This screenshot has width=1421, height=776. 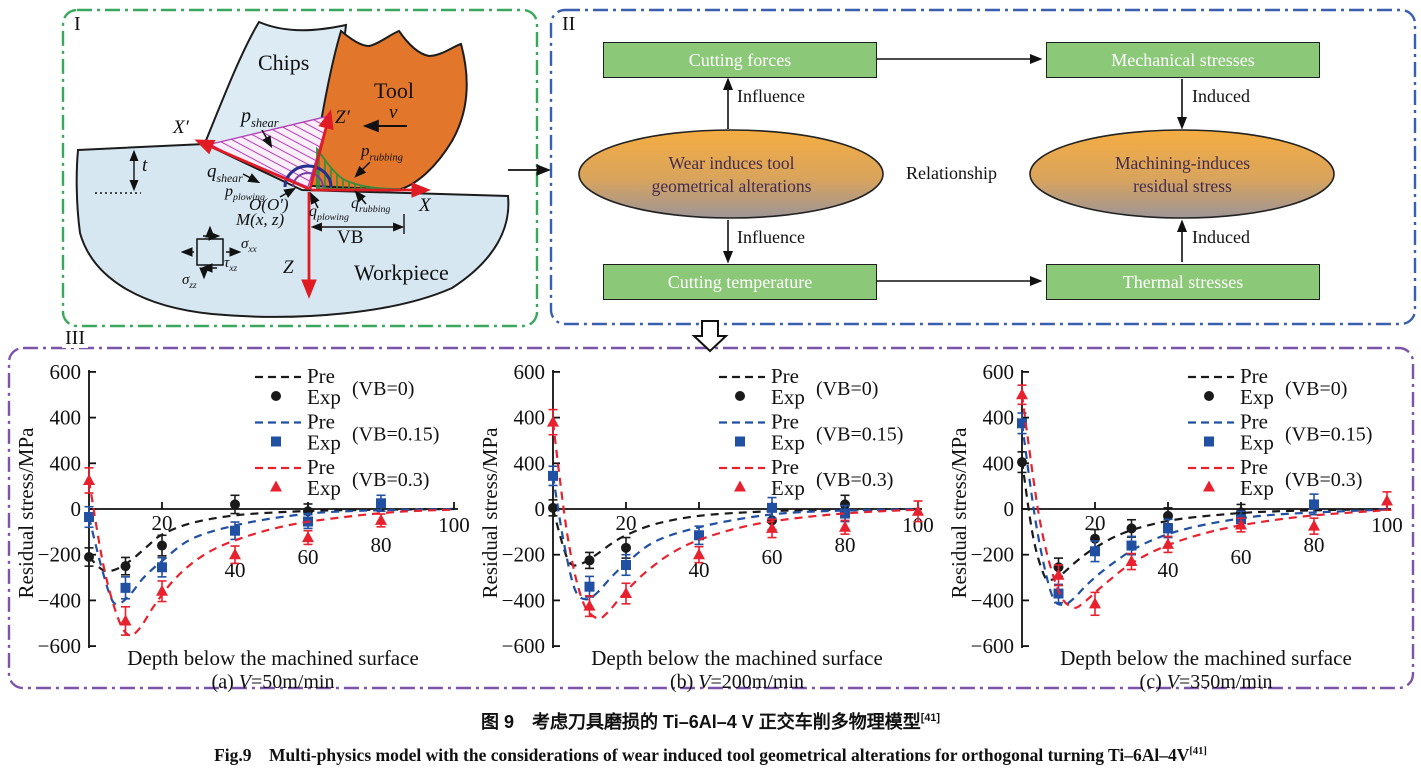 I want to click on box-cutting-temperature: Cutting temperature, so click(x=740, y=282).